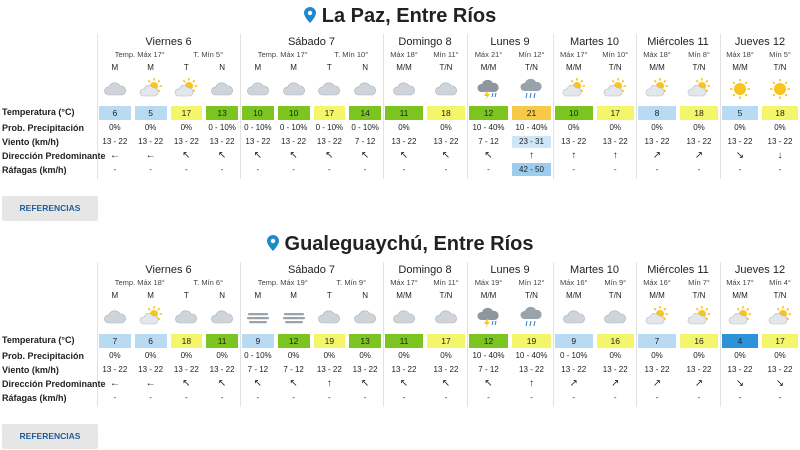  I want to click on temperature-cell: 6, so click(150, 341).